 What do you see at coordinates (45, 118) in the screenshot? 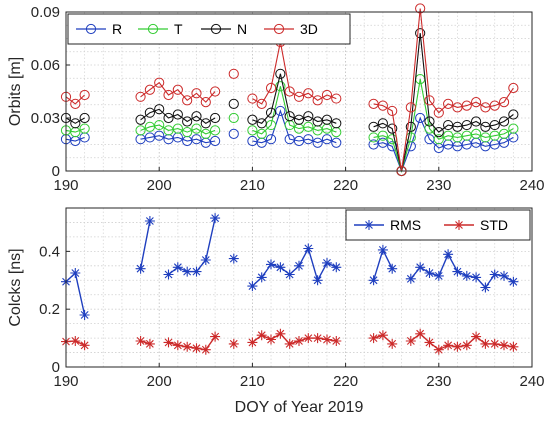
I see `y-tick-label: 0.03` at bounding box center [45, 118].